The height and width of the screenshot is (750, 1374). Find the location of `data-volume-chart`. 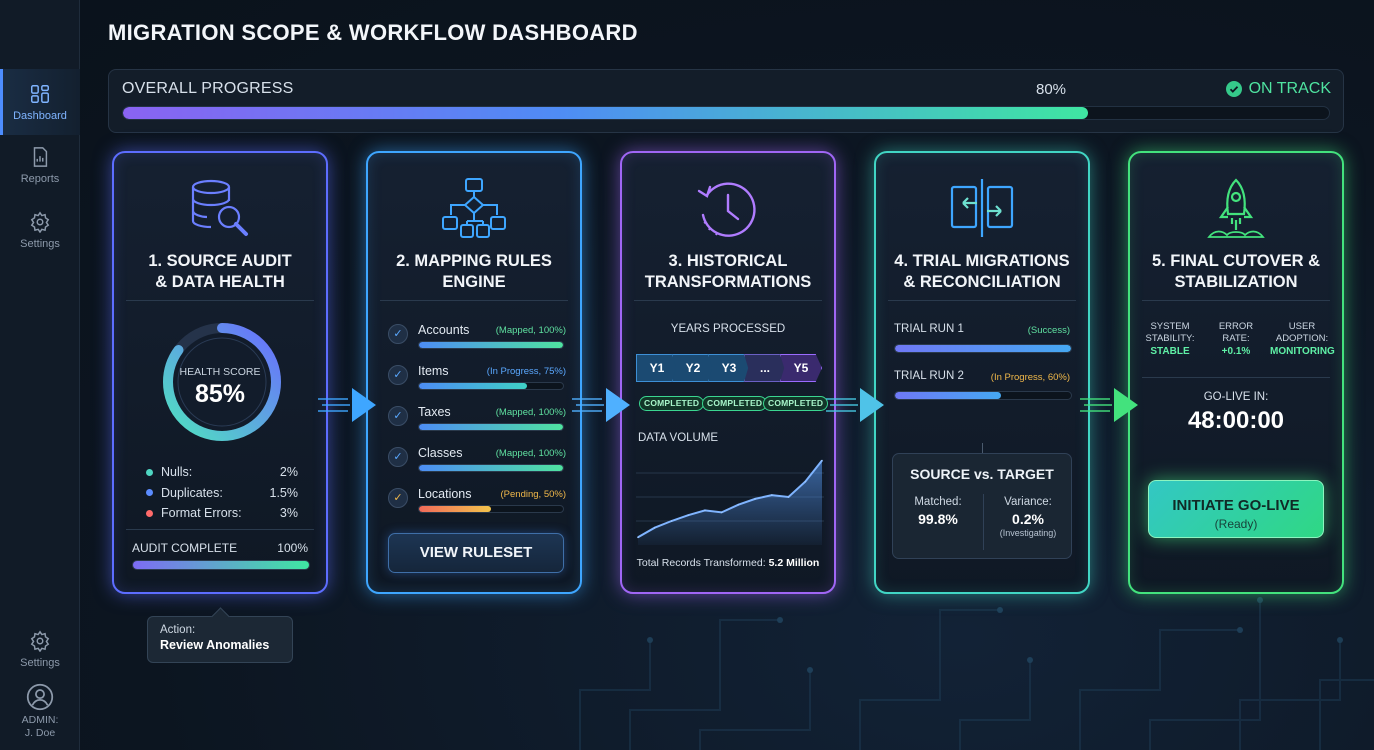

data-volume-chart is located at coordinates (730, 502).